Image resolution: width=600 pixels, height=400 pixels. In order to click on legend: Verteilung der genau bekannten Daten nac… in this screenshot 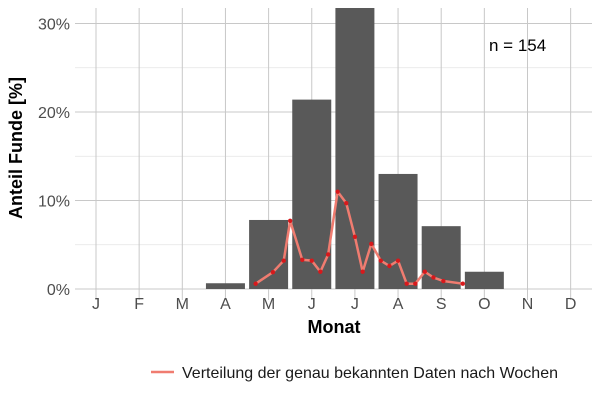, I will do `click(354, 373)`.